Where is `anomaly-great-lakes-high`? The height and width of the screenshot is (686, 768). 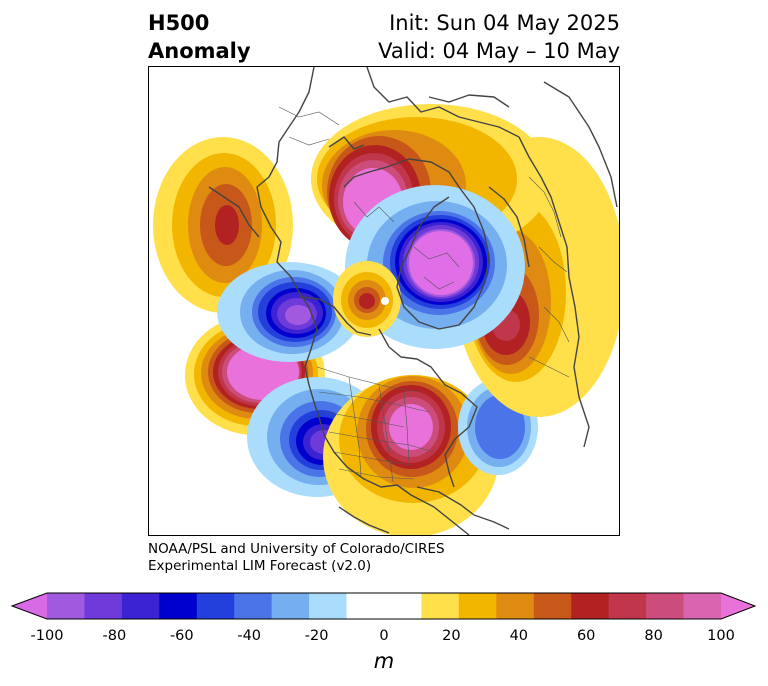 anomaly-great-lakes-high is located at coordinates (411, 455).